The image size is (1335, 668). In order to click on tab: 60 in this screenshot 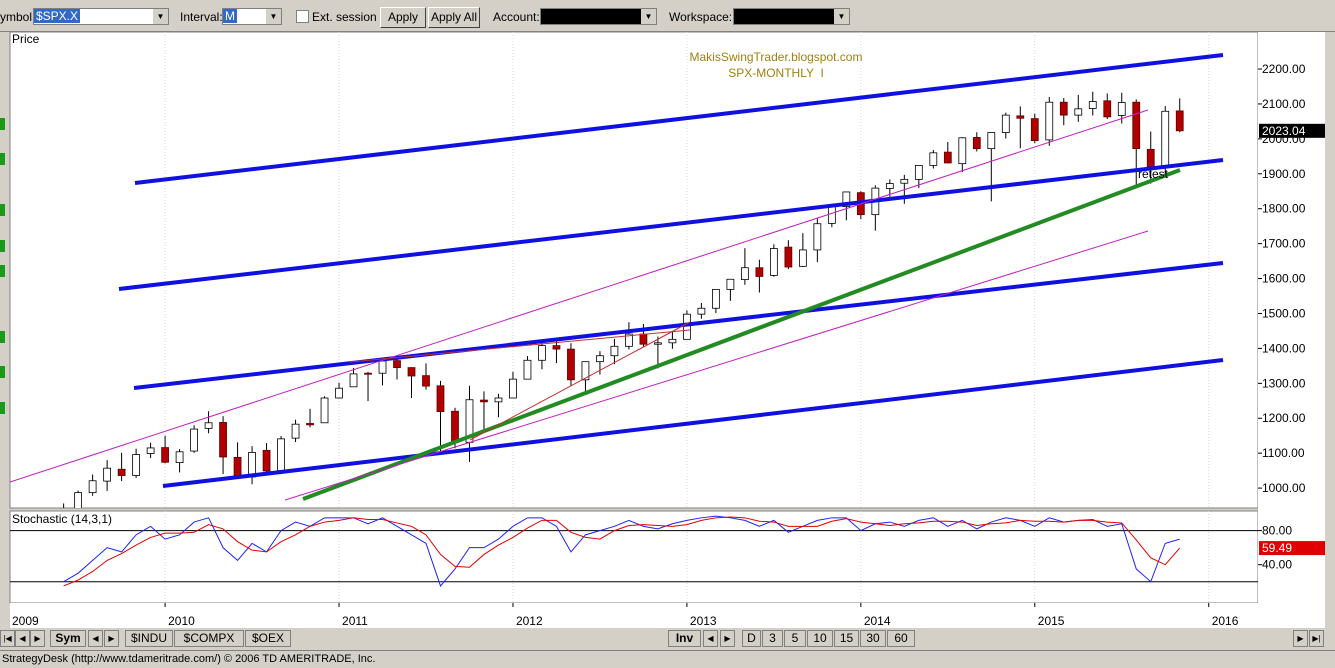, I will do `click(901, 638)`.